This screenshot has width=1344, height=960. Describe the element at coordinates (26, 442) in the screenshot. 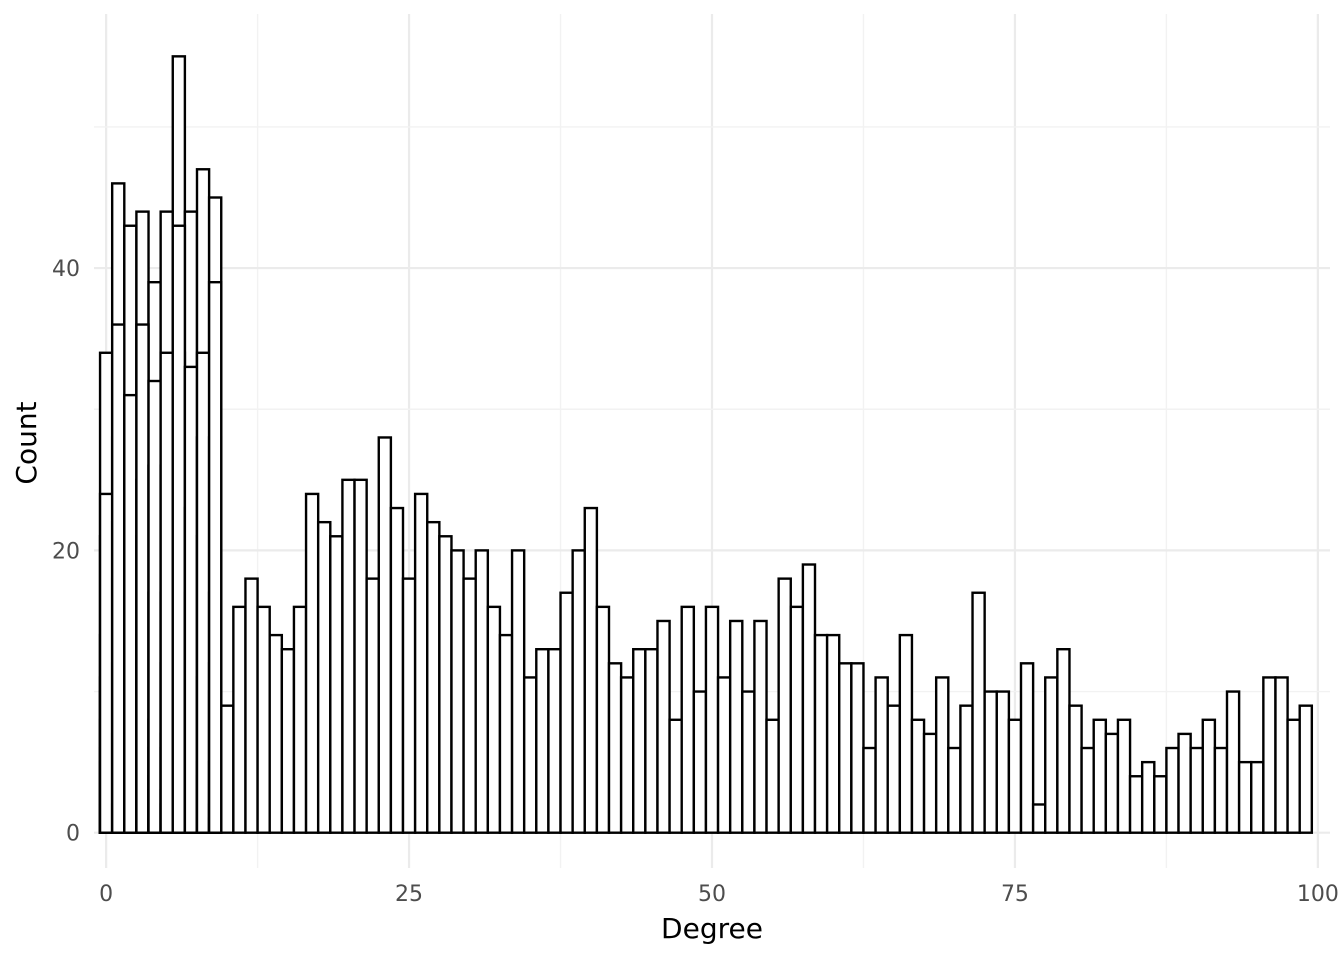

I see `y-axis-title: Count` at that location.